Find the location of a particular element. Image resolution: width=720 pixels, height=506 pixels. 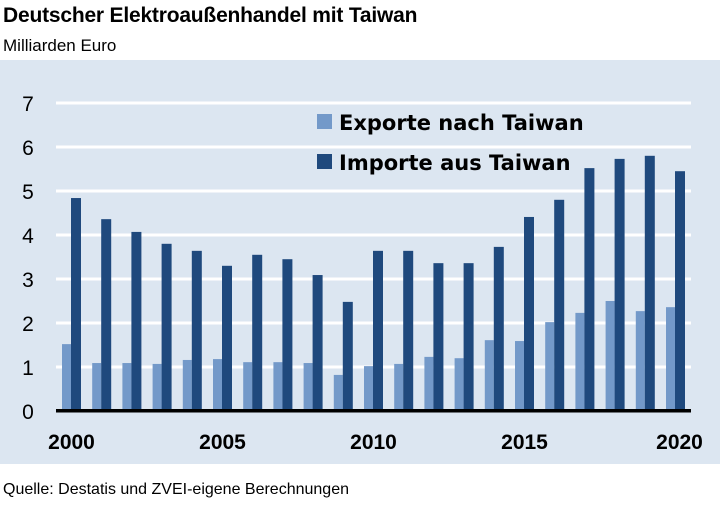

x-axis-line is located at coordinates (373, 411).